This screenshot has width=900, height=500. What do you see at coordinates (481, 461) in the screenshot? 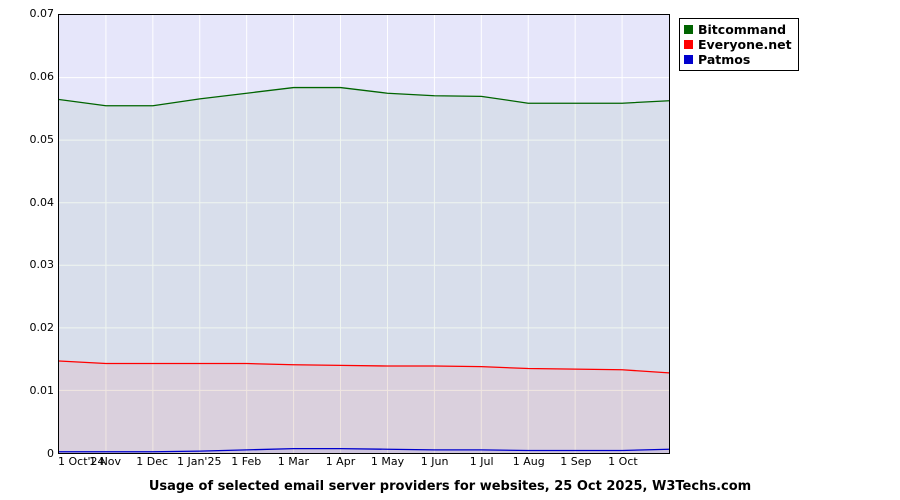
I see `x-tick-label: 1 Jul` at bounding box center [481, 461].